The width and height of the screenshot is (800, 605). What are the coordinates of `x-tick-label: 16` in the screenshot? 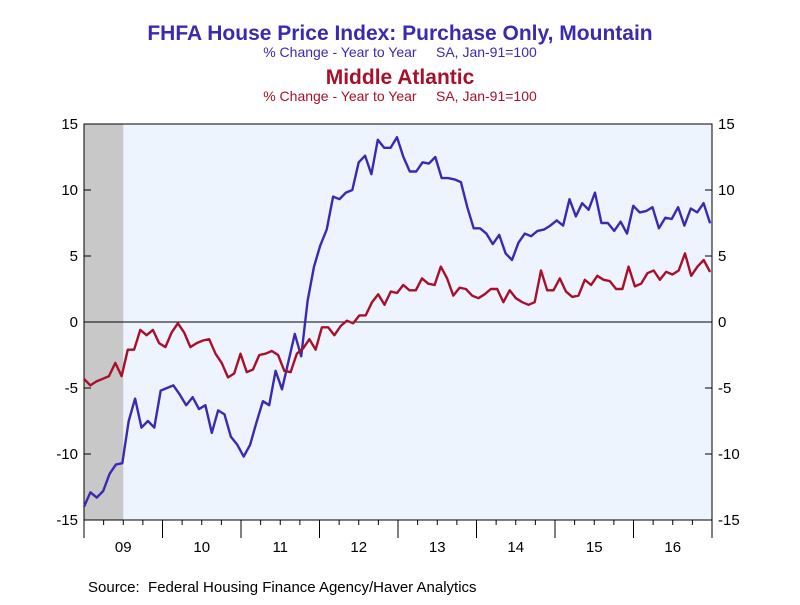 It's located at (672, 547).